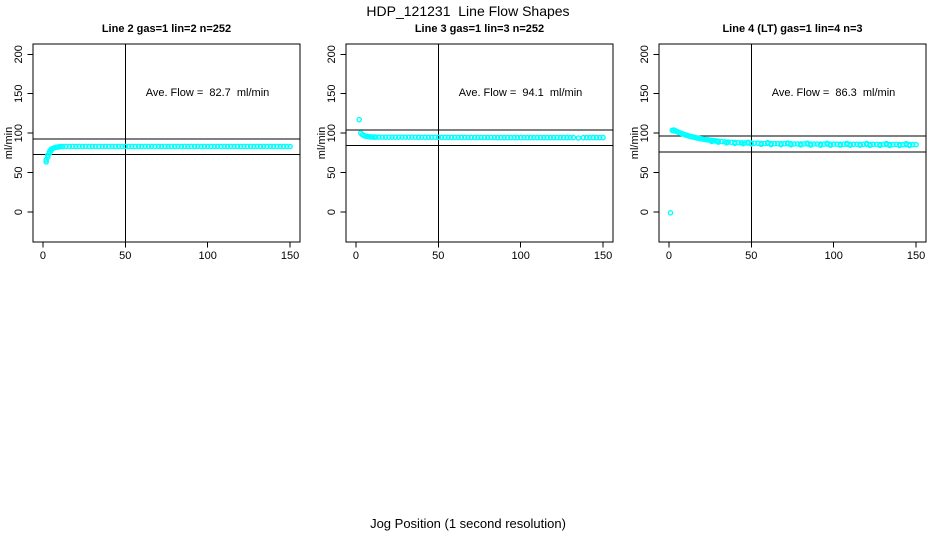 This screenshot has width=936, height=540. Describe the element at coordinates (479, 143) in the screenshot. I see `plot-box` at that location.